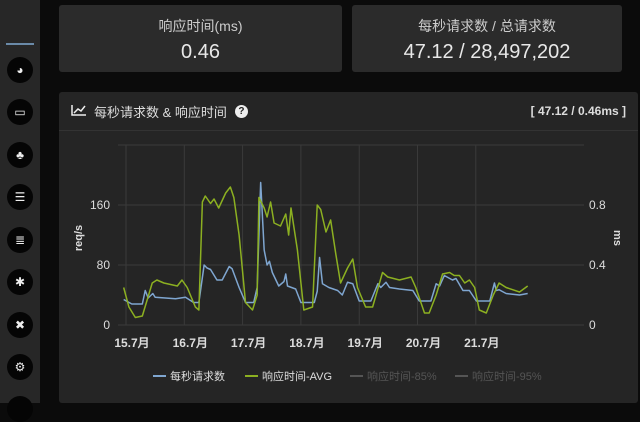  What do you see at coordinates (597, 205) in the screenshot?
I see `y2-tick-label: 0.8` at bounding box center [597, 205].